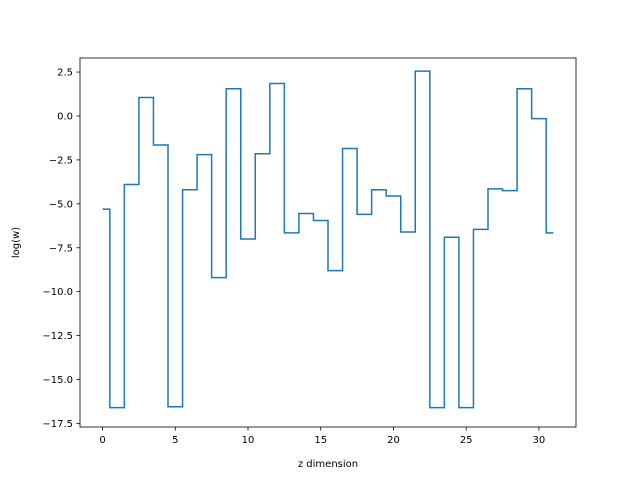 The image size is (640, 480). What do you see at coordinates (61, 160) in the screenshot?
I see `y-tick-label: −2.5` at bounding box center [61, 160].